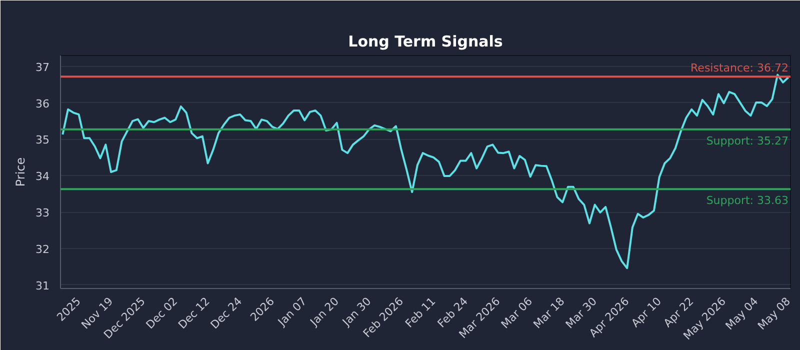  Describe the element at coordinates (43, 213) in the screenshot. I see `y-tick-label: 33` at that location.